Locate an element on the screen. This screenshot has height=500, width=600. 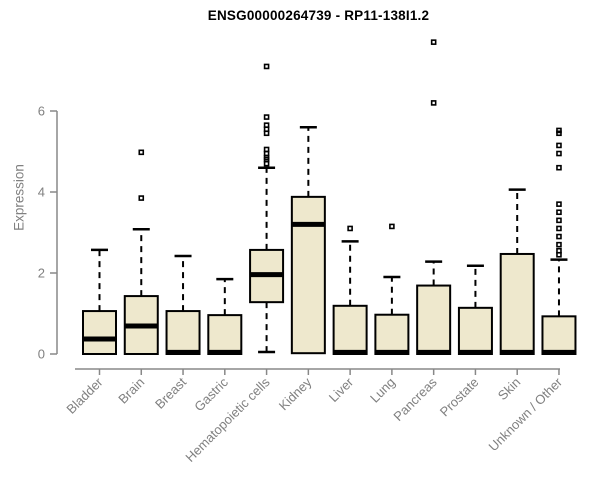
y-tick-label: 2 is located at coordinates (41, 273).